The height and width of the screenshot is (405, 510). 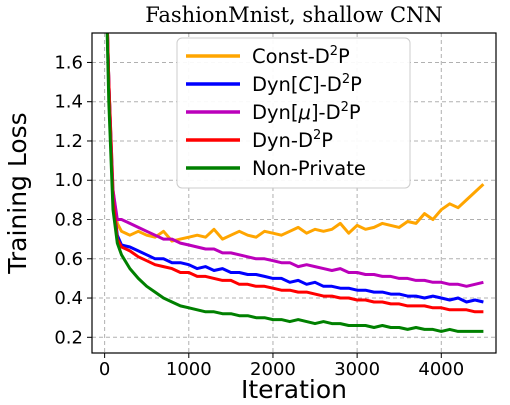 What do you see at coordinates (301, 56) in the screenshot?
I see `legend-entry: Const-D2P` at bounding box center [301, 56].